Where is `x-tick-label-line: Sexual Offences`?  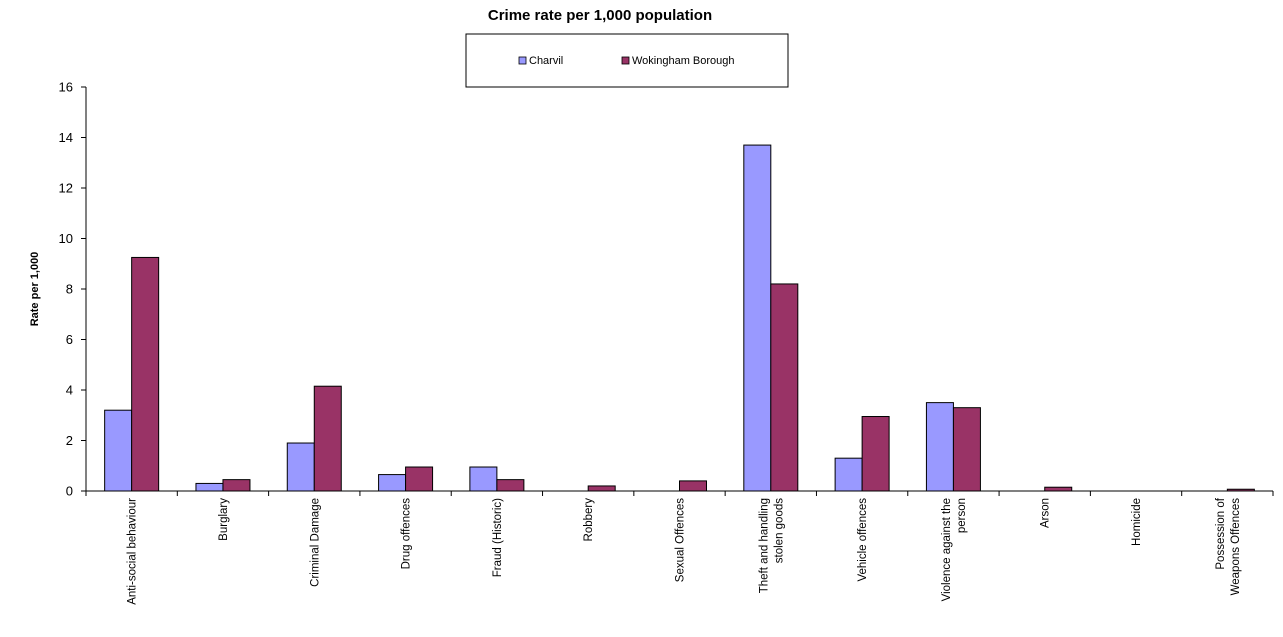 x-tick-label-line: Sexual Offences is located at coordinates (681, 540).